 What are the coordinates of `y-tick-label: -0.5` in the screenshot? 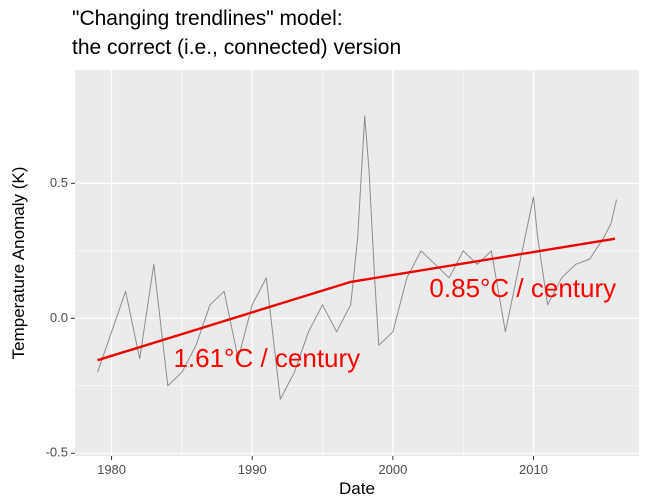 It's located at (57, 452).